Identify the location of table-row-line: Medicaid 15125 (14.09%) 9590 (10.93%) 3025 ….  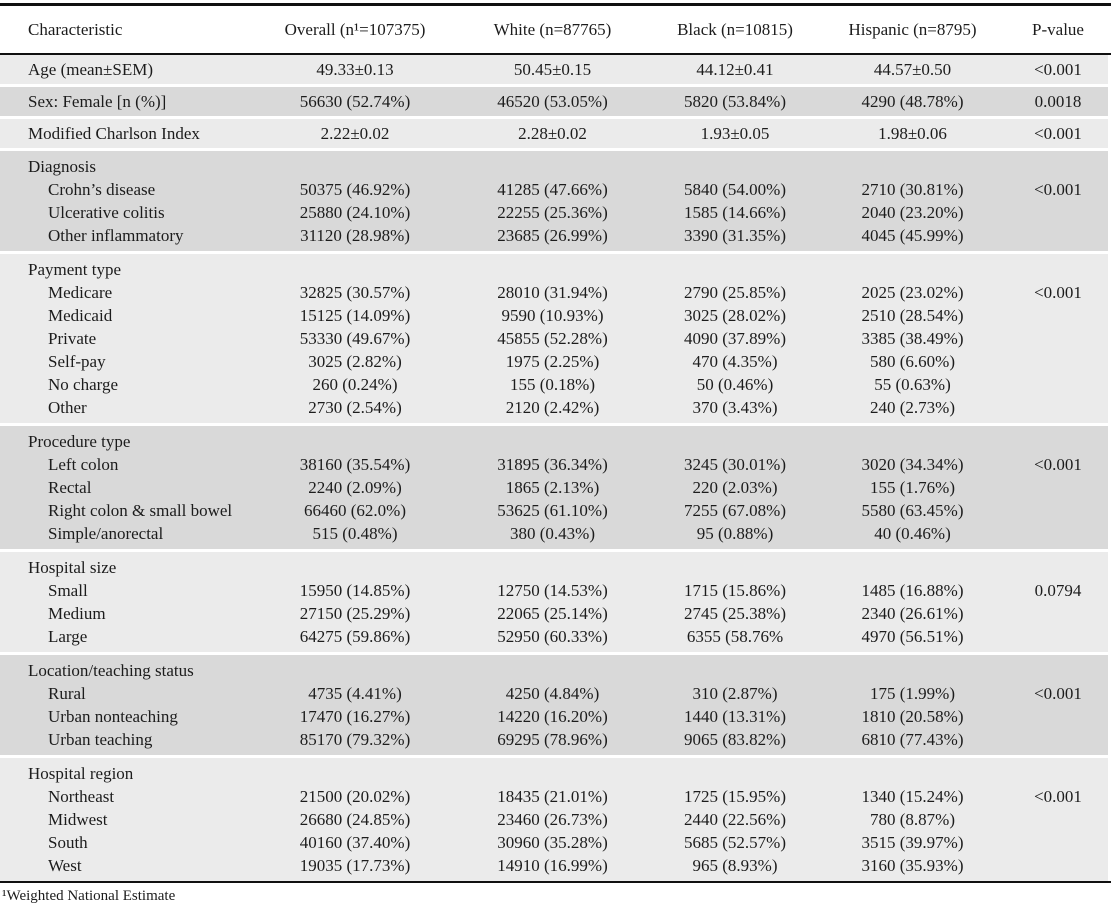
(554, 315).